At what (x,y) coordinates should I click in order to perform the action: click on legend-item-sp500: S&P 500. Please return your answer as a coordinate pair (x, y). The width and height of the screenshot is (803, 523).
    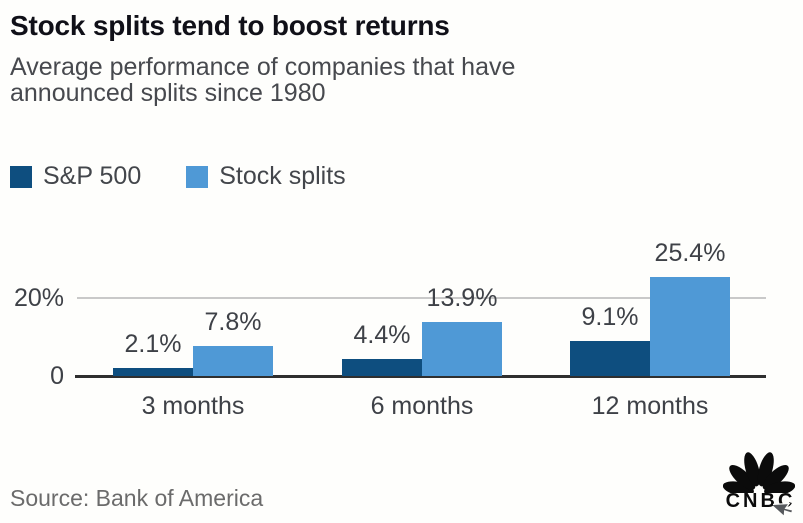
    Looking at the image, I should click on (75, 176).